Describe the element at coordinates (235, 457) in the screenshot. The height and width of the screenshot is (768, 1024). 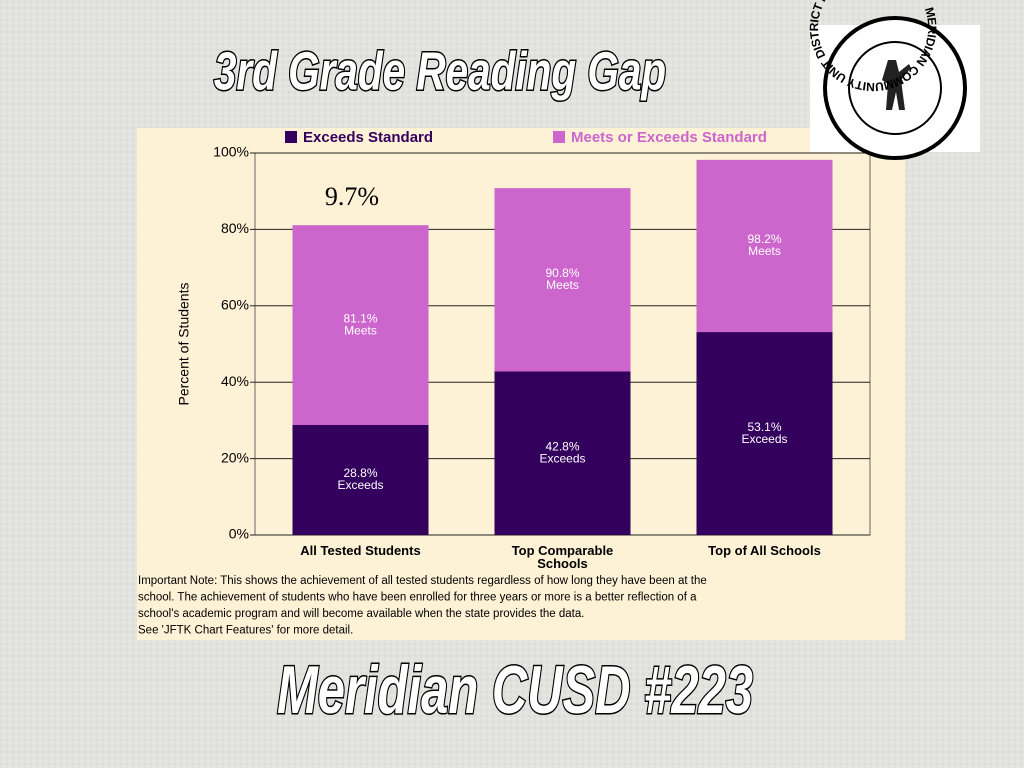
I see `y-tick-label: 20%` at that location.